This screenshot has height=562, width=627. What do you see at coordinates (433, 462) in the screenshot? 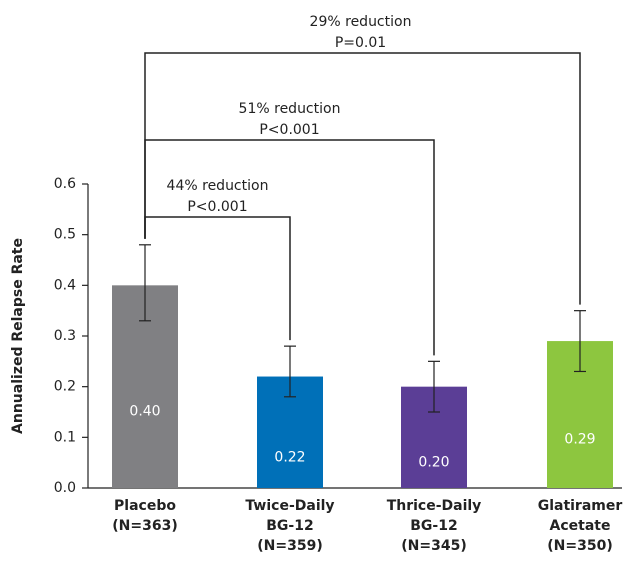
I see `value-label: 0.20` at bounding box center [433, 462].